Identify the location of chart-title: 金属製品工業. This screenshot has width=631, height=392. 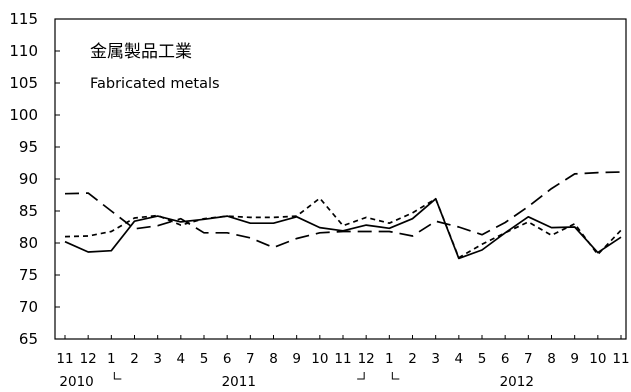
(141, 52).